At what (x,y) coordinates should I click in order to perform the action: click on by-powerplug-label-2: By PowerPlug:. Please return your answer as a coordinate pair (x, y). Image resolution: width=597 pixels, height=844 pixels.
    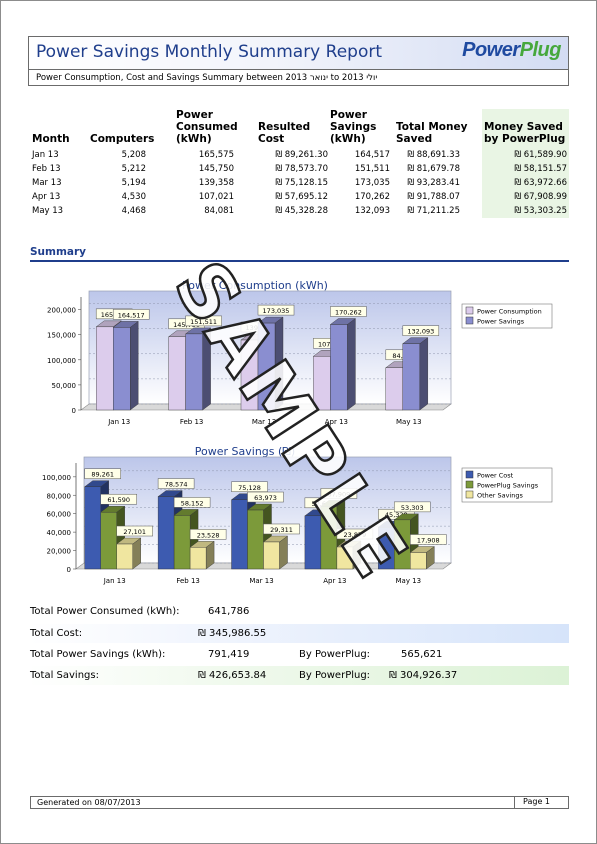
    Looking at the image, I should click on (335, 675).